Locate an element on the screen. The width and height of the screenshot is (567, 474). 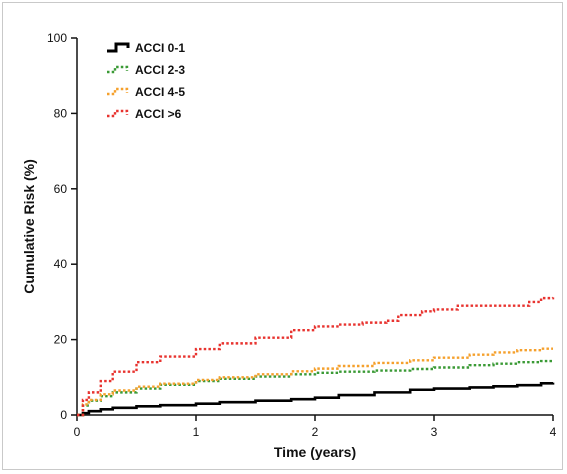
legend-label: ACCI >6 is located at coordinates (158, 114).